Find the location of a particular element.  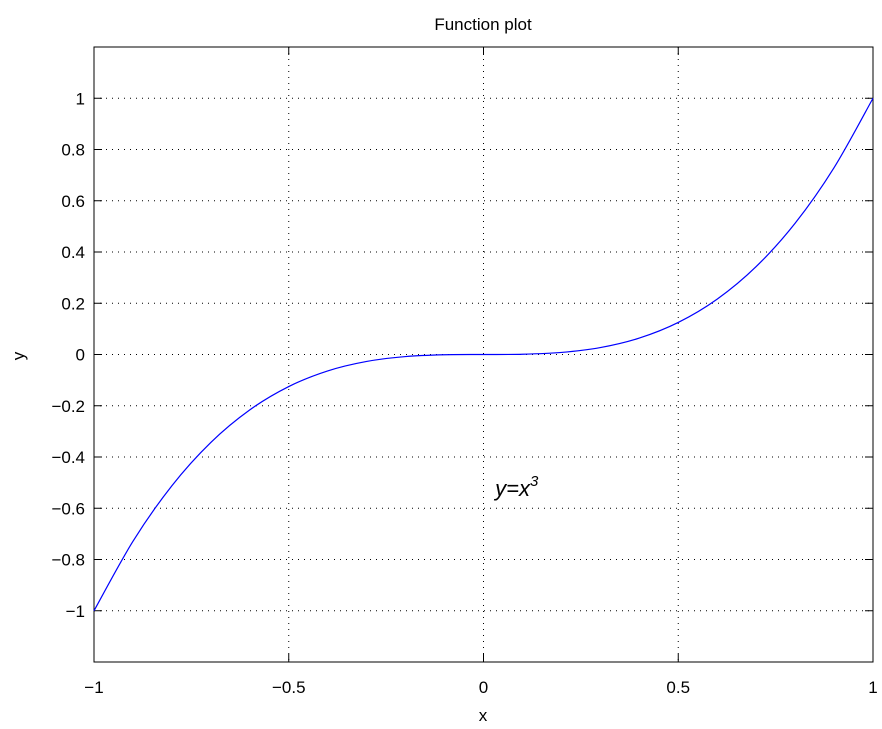

x-tick-label: 0 is located at coordinates (483, 687).